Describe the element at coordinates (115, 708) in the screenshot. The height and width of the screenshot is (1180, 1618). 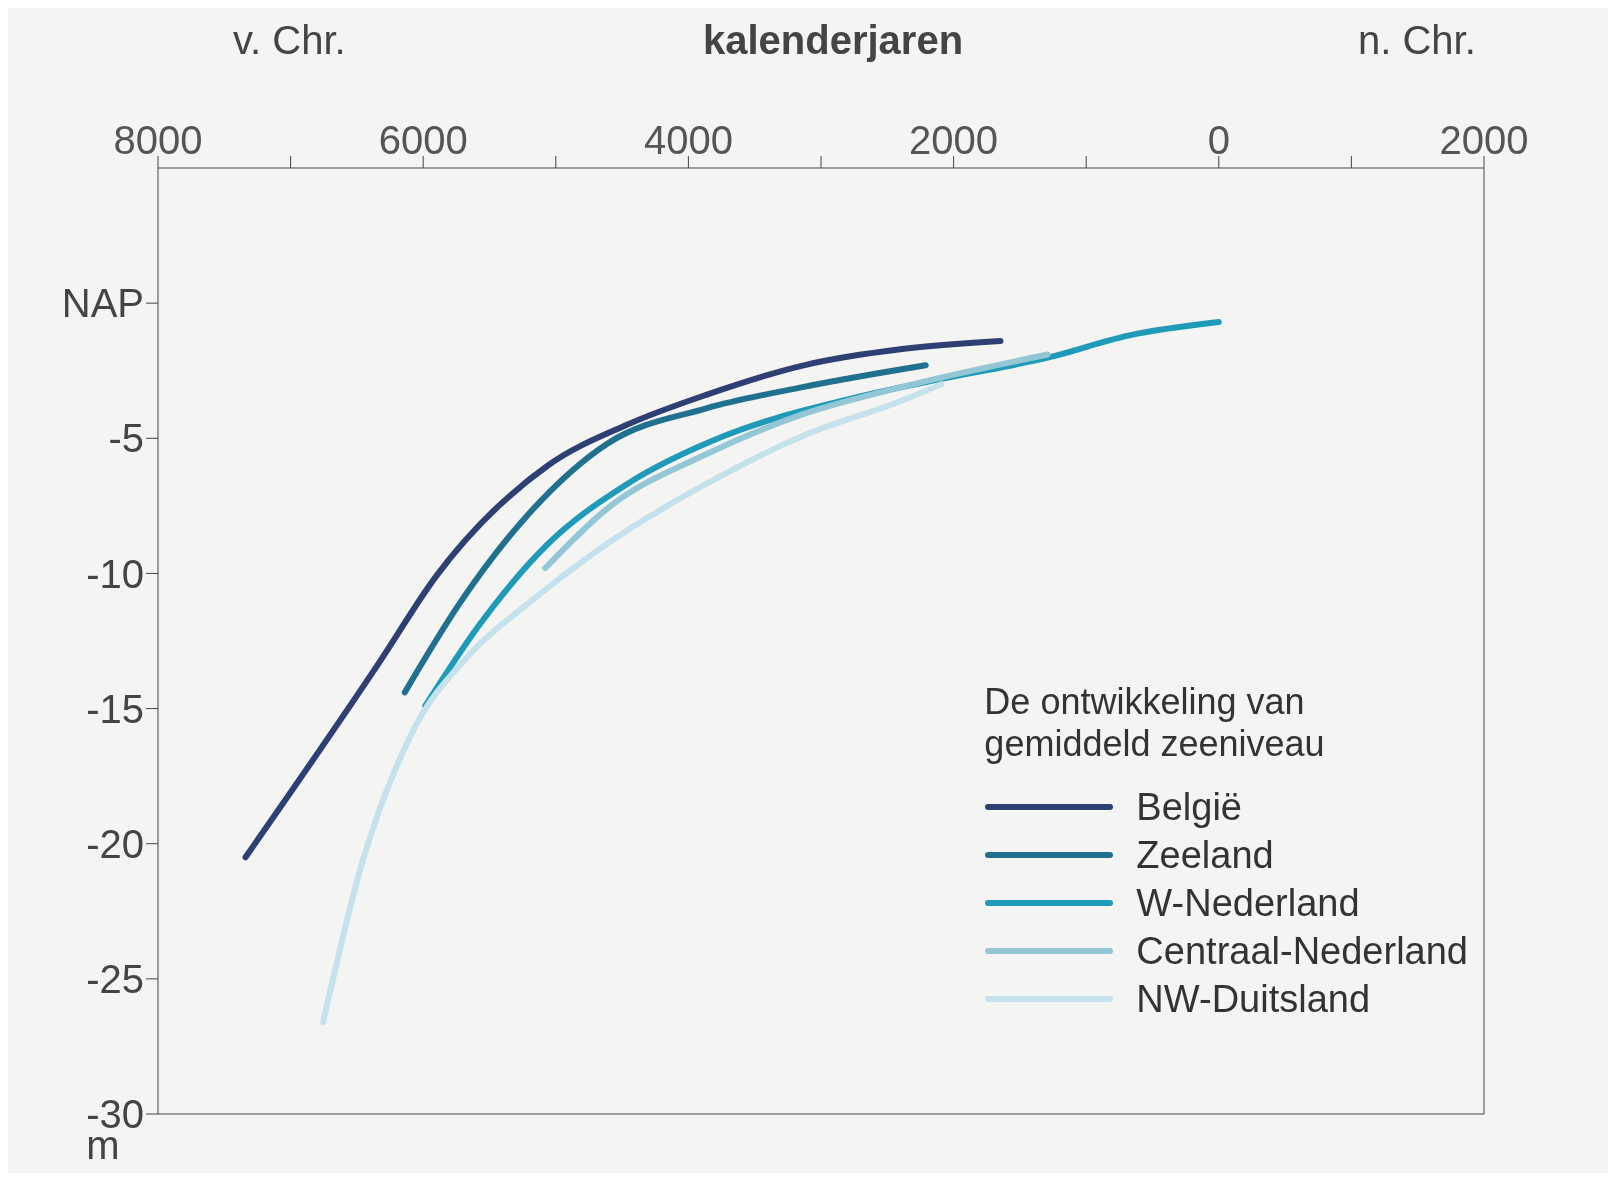
I see `y-tick-label: -15` at that location.